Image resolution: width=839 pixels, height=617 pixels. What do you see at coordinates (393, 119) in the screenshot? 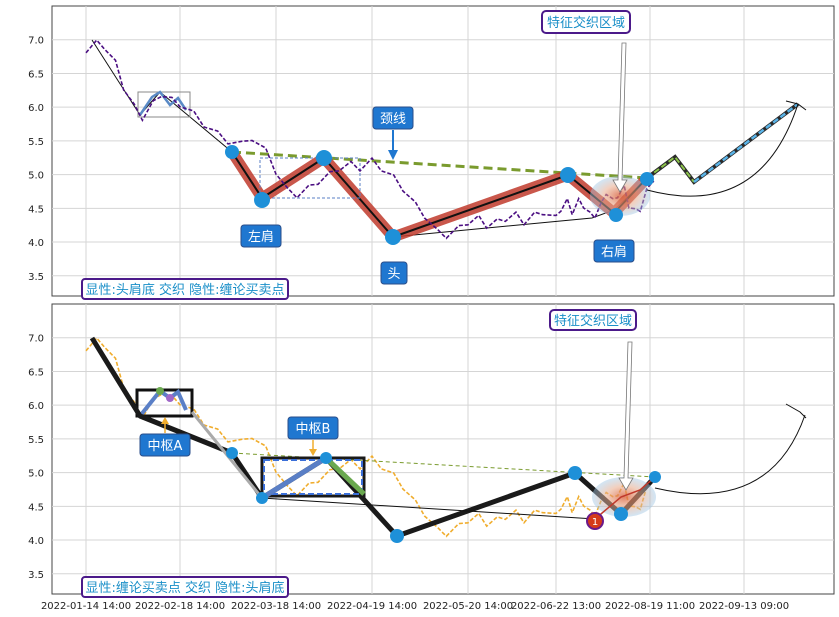
I see `neckline-label: 颈线` at bounding box center [393, 119].